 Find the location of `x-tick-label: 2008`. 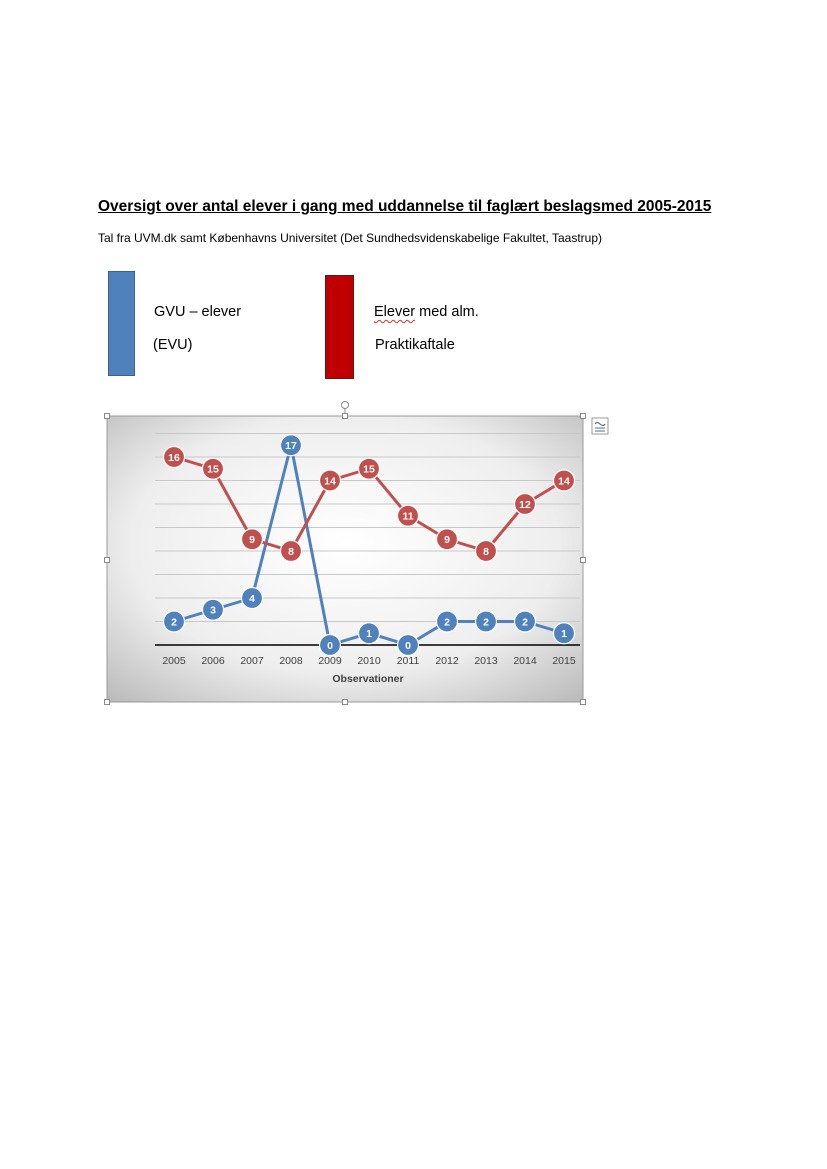

x-tick-label: 2008 is located at coordinates (291, 661).